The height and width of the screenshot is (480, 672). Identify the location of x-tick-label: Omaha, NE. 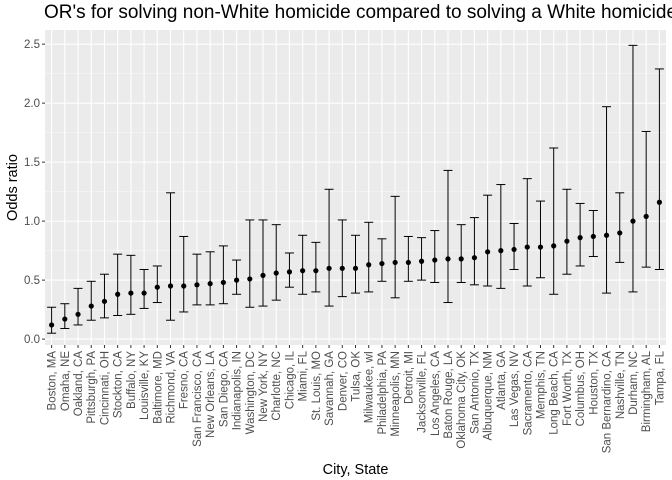
(66, 381).